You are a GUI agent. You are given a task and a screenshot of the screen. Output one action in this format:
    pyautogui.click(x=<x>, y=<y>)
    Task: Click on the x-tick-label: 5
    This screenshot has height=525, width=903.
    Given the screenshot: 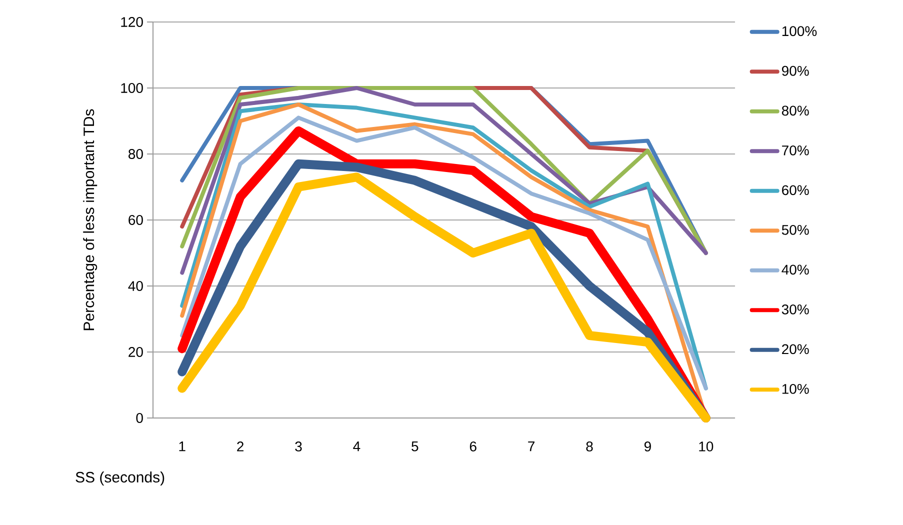 What is the action you would take?
    pyautogui.click(x=415, y=447)
    